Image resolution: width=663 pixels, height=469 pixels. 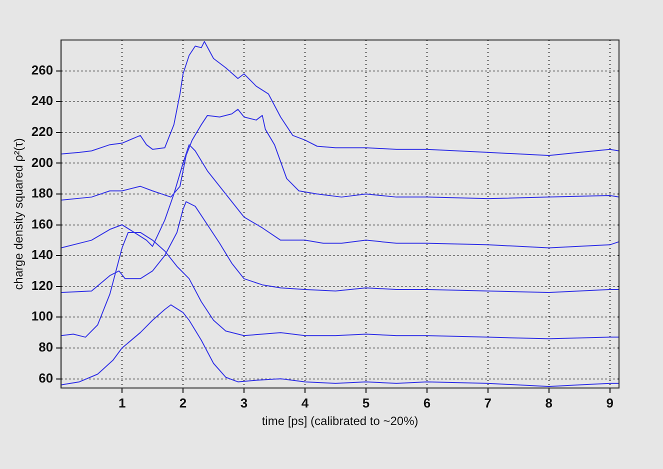 I want to click on x-tick-label: 9, so click(x=610, y=402).